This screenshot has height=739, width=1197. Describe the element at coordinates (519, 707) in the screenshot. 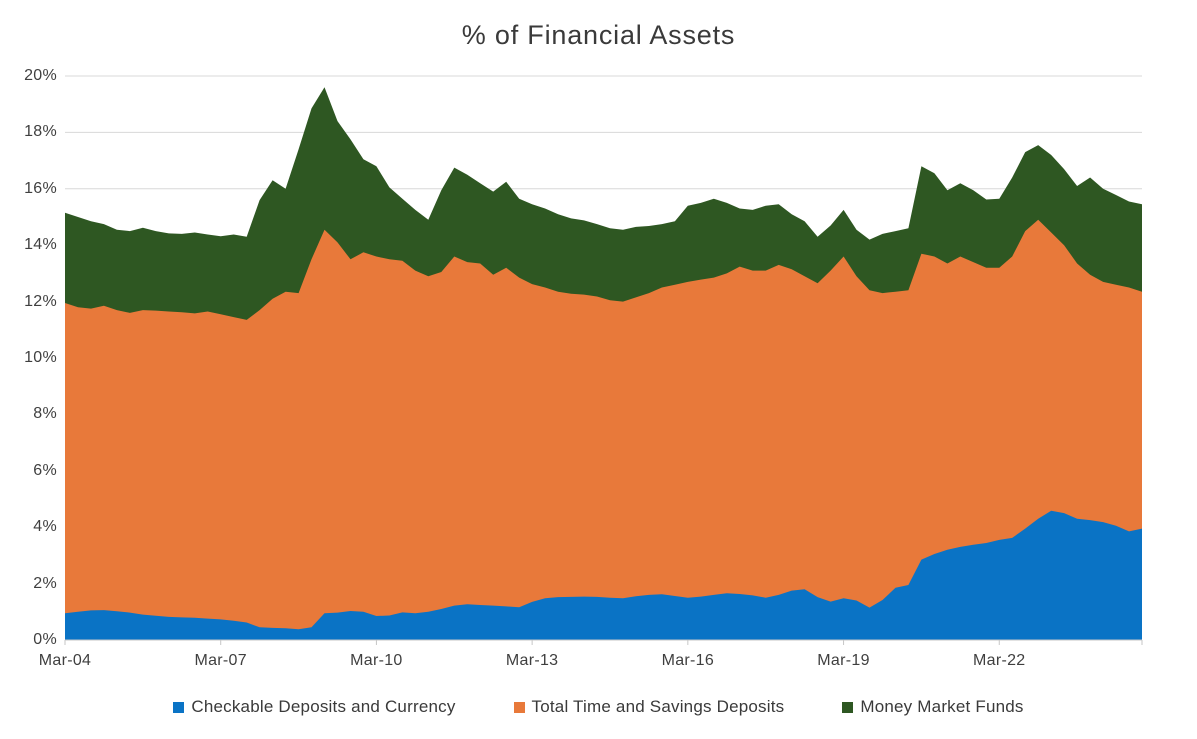

I see `legend-swatch-time-savings-deposits` at that location.